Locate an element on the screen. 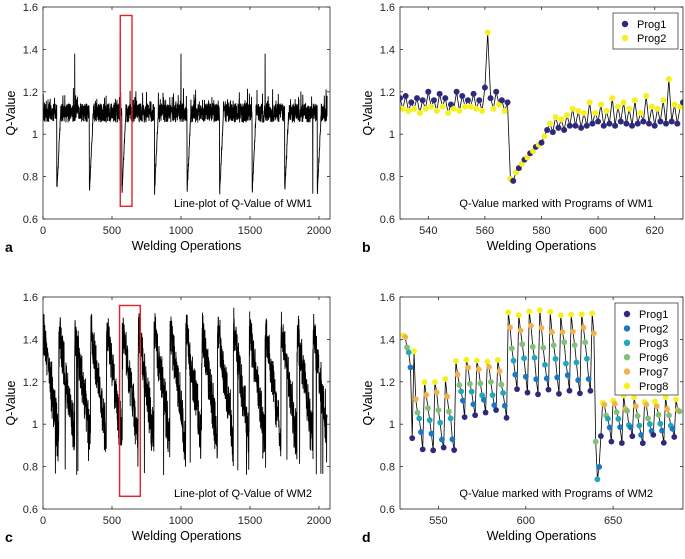 The height and width of the screenshot is (559, 685). x-axis-label: Welding Operations is located at coordinates (187, 246).